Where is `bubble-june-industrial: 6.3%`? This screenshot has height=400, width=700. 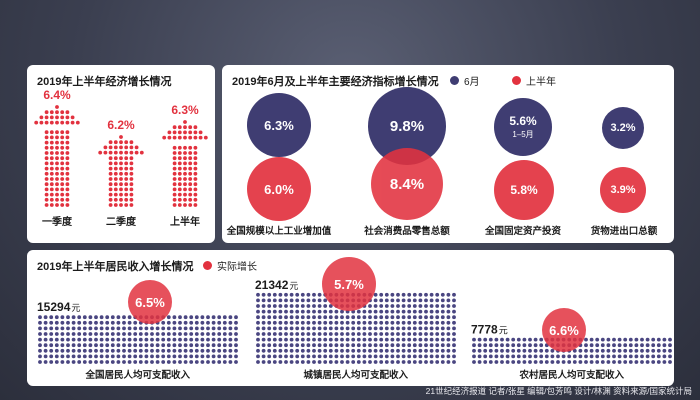 bubble-june-industrial: 6.3% is located at coordinates (279, 125).